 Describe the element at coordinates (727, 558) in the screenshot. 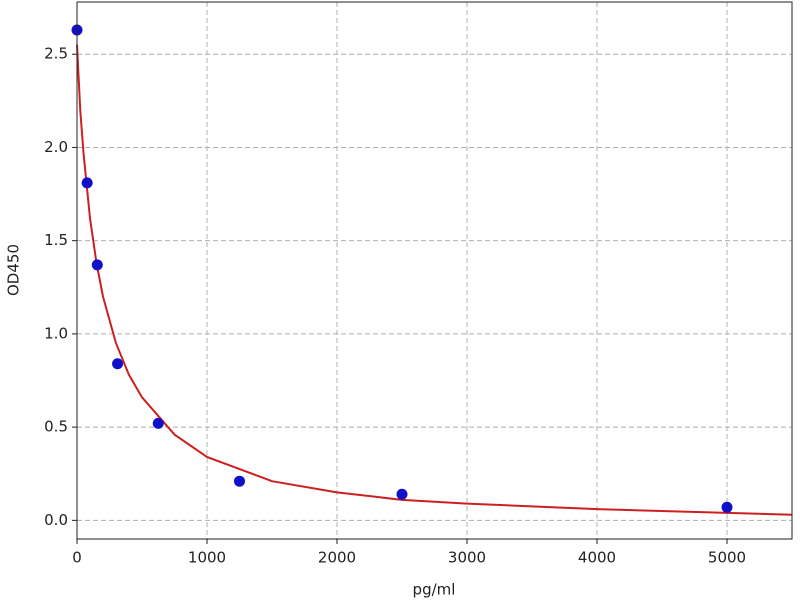

I see `x-tick-label: 5000` at that location.